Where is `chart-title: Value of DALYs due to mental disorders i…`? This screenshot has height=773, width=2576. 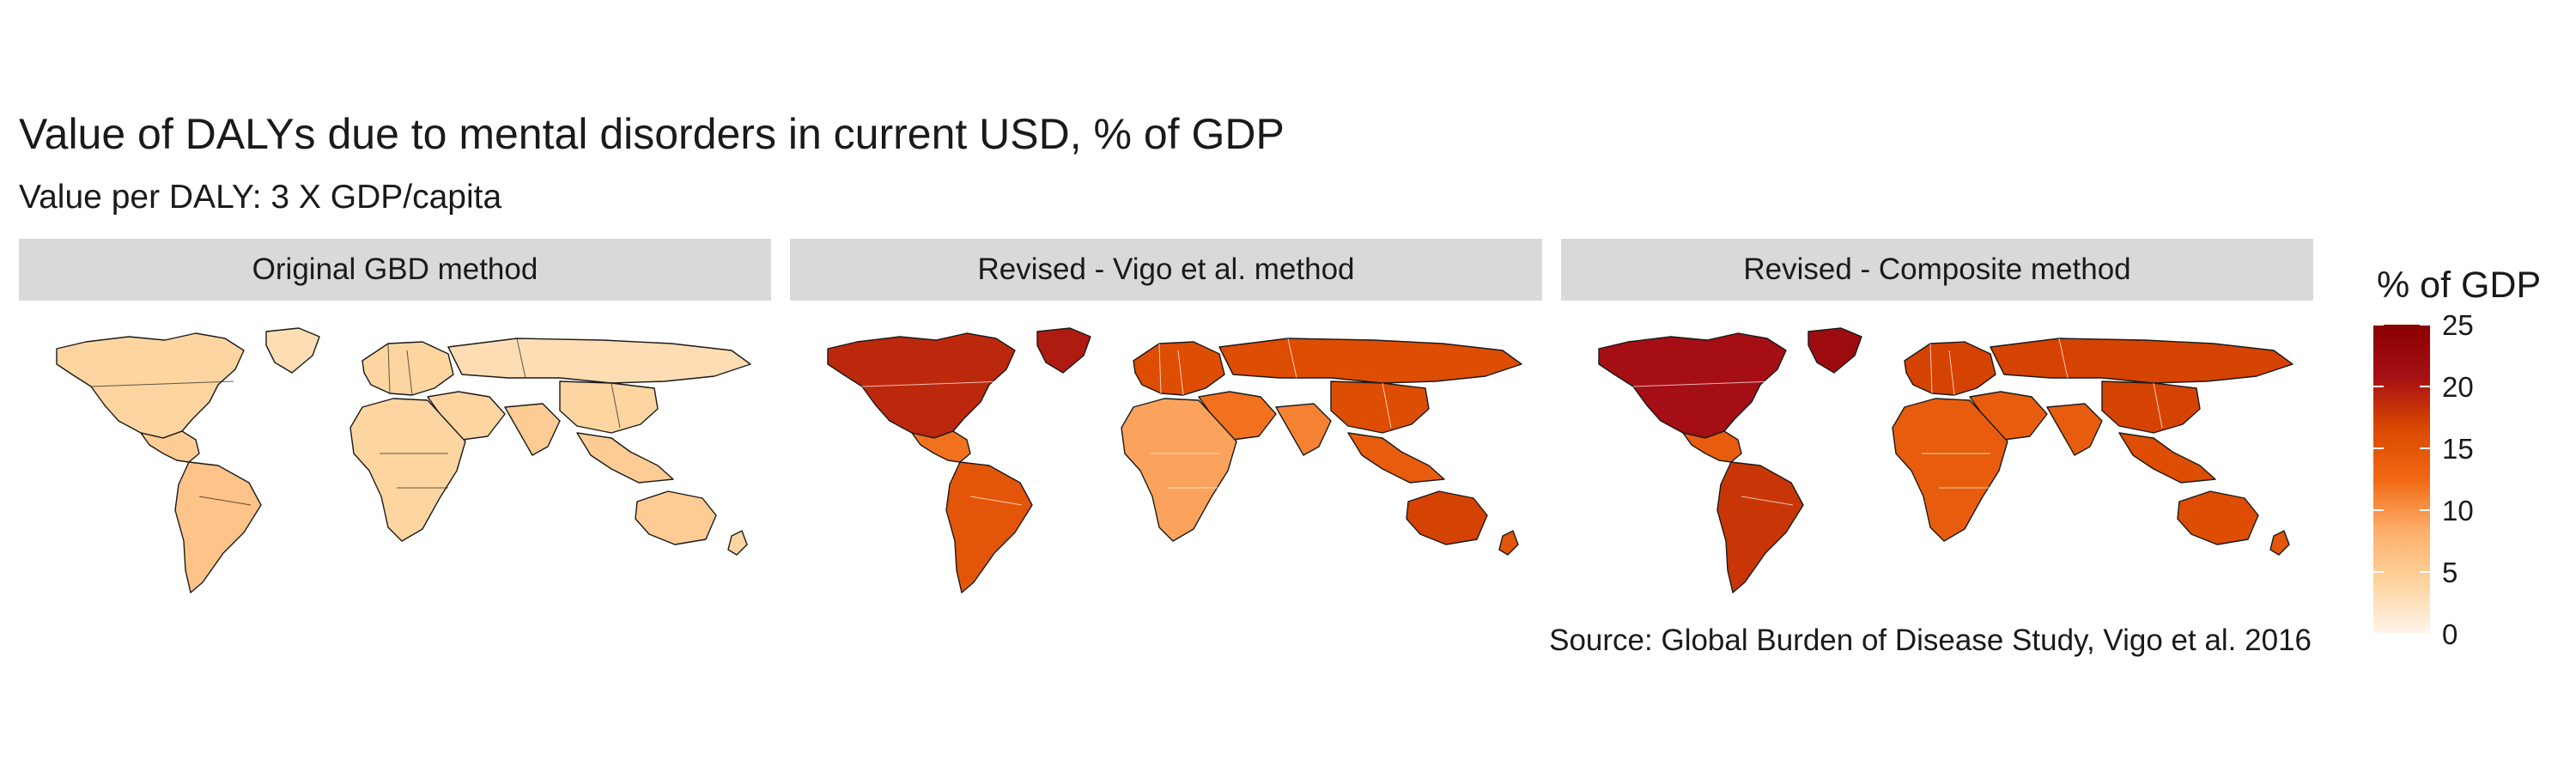
chart-title: Value of DALYs due to mental disorders i… is located at coordinates (652, 134).